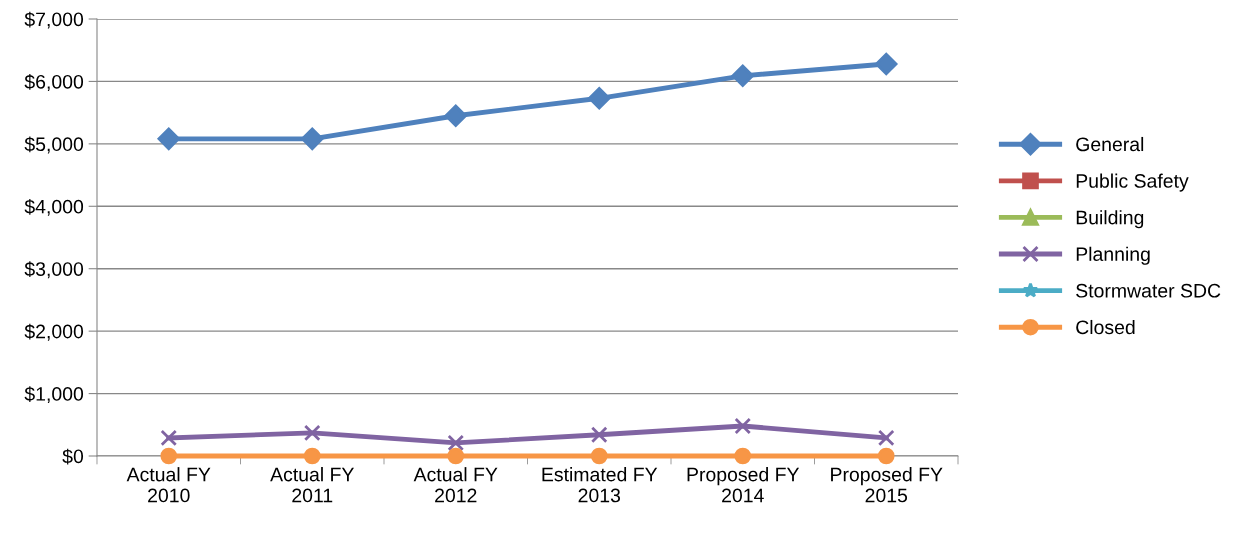 This screenshot has height=540, width=1254. I want to click on x-tick-label: Proposed FY 2014, so click(743, 485).